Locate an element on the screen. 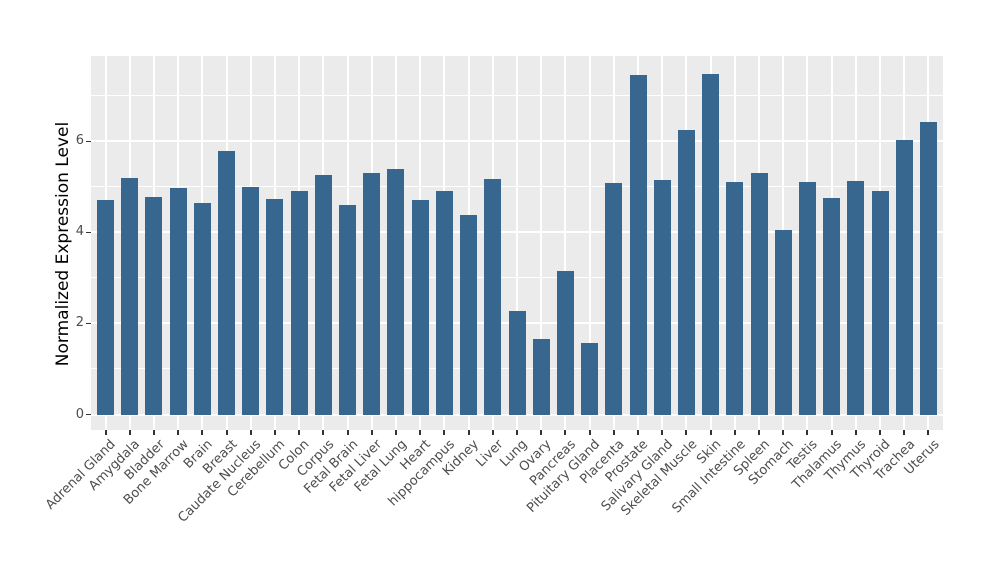 The image size is (1000, 580). bar-thyroid is located at coordinates (880, 303).